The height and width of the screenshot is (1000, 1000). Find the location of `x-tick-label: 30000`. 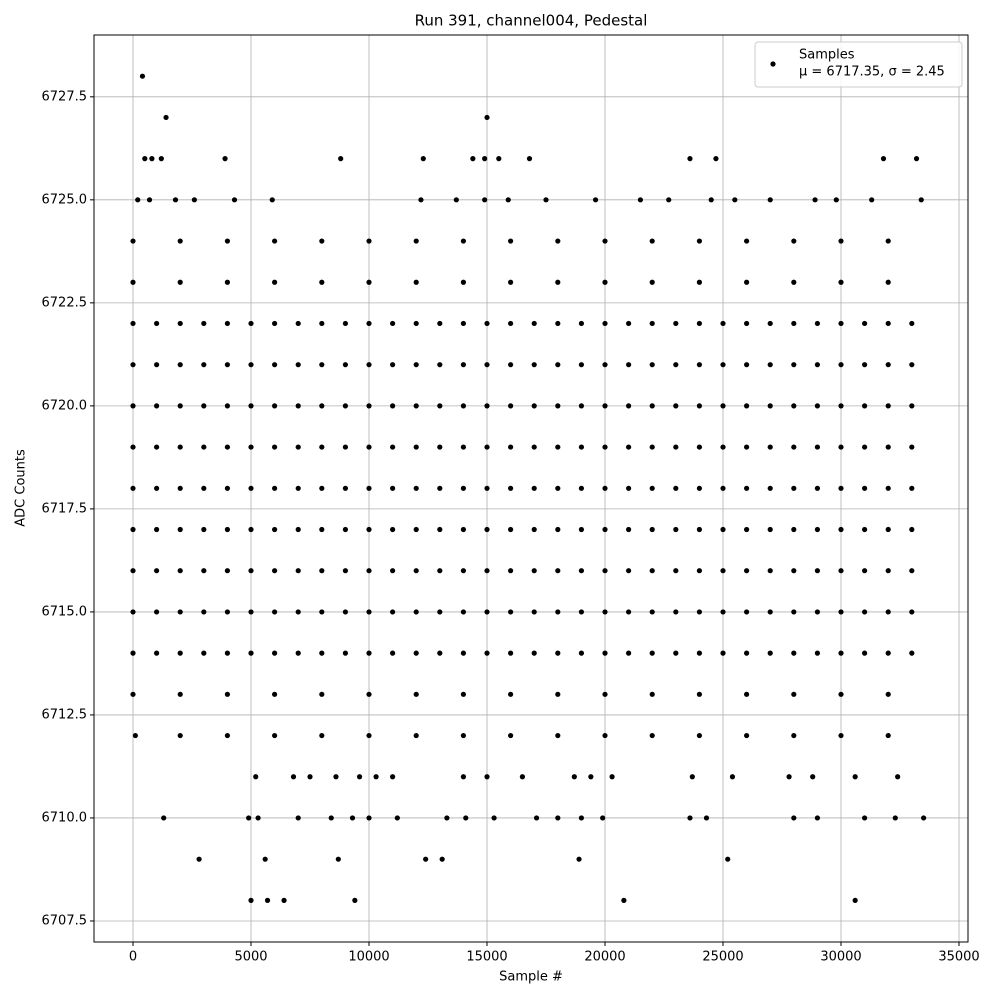

x-tick-label: 30000 is located at coordinates (840, 957).